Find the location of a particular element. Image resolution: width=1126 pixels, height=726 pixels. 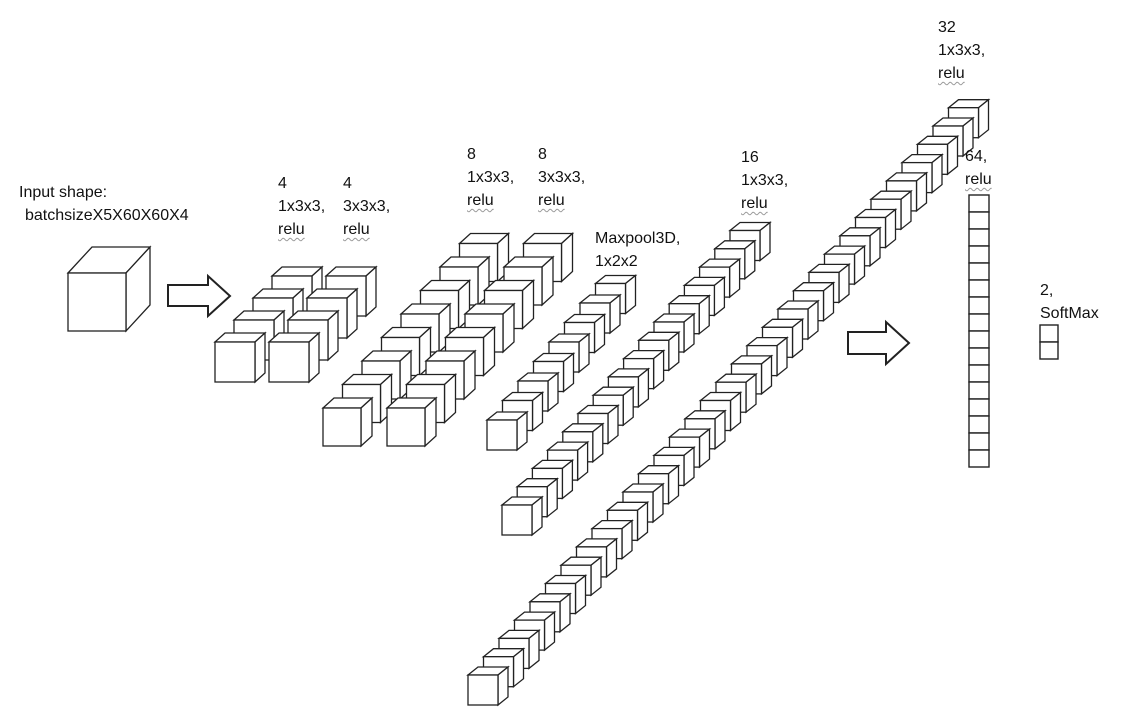

conv3-cube is located at coordinates (347, 422).